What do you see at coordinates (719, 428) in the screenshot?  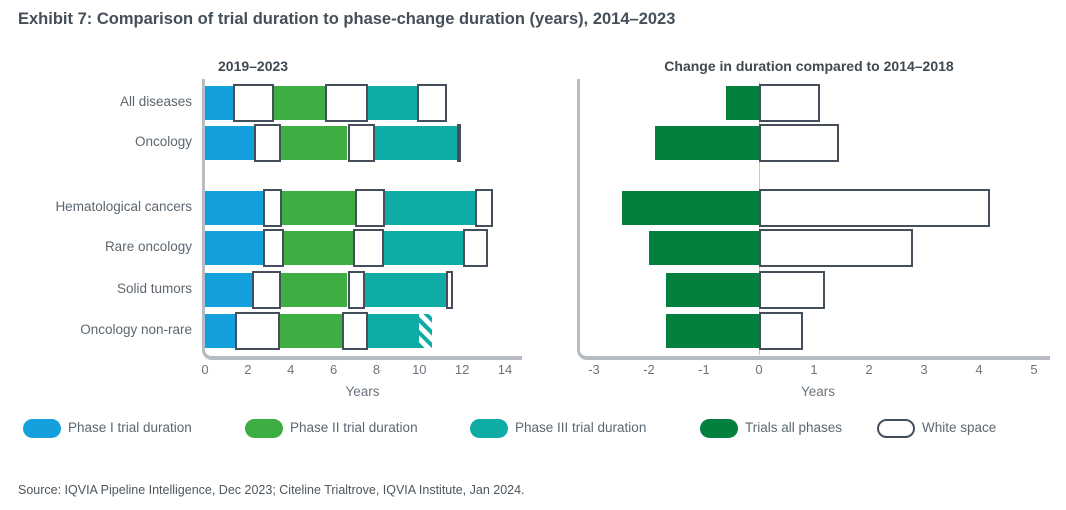 I see `legend-swatch-all-phases` at bounding box center [719, 428].